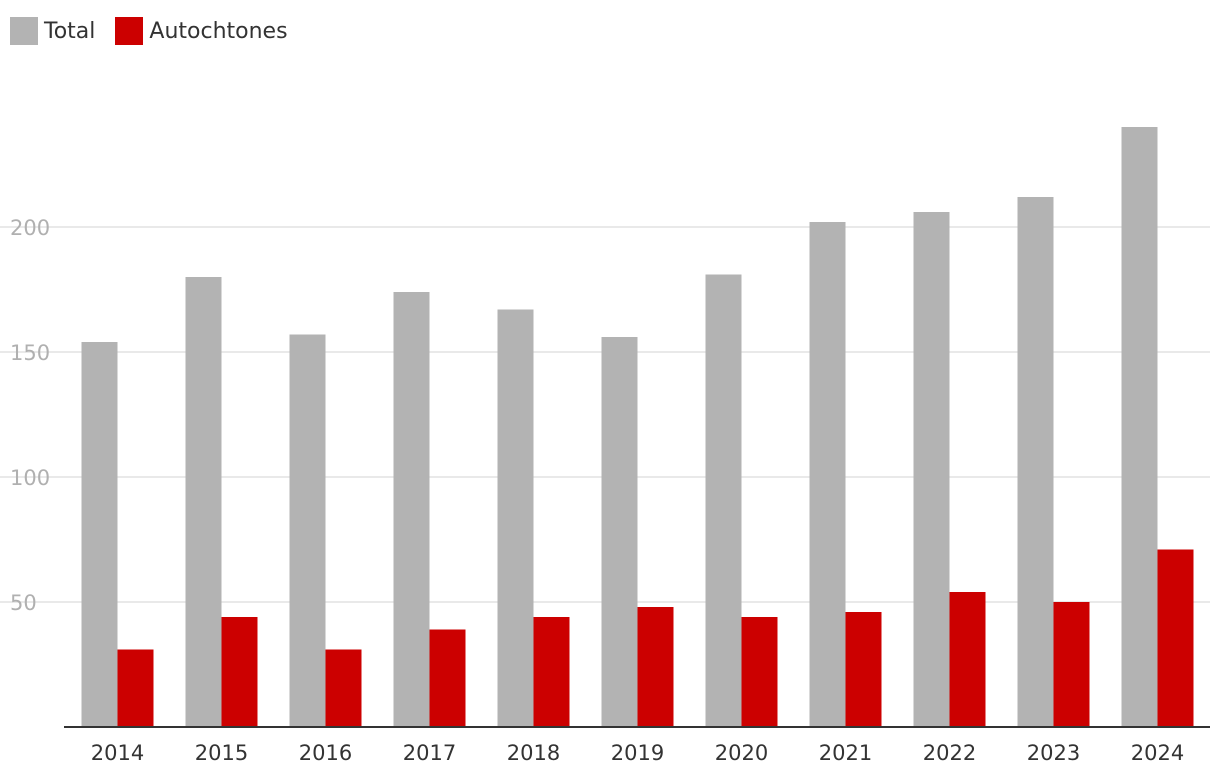 The image size is (1220, 780). What do you see at coordinates (129, 31) in the screenshot?
I see `legend-swatch-autochtones` at bounding box center [129, 31].